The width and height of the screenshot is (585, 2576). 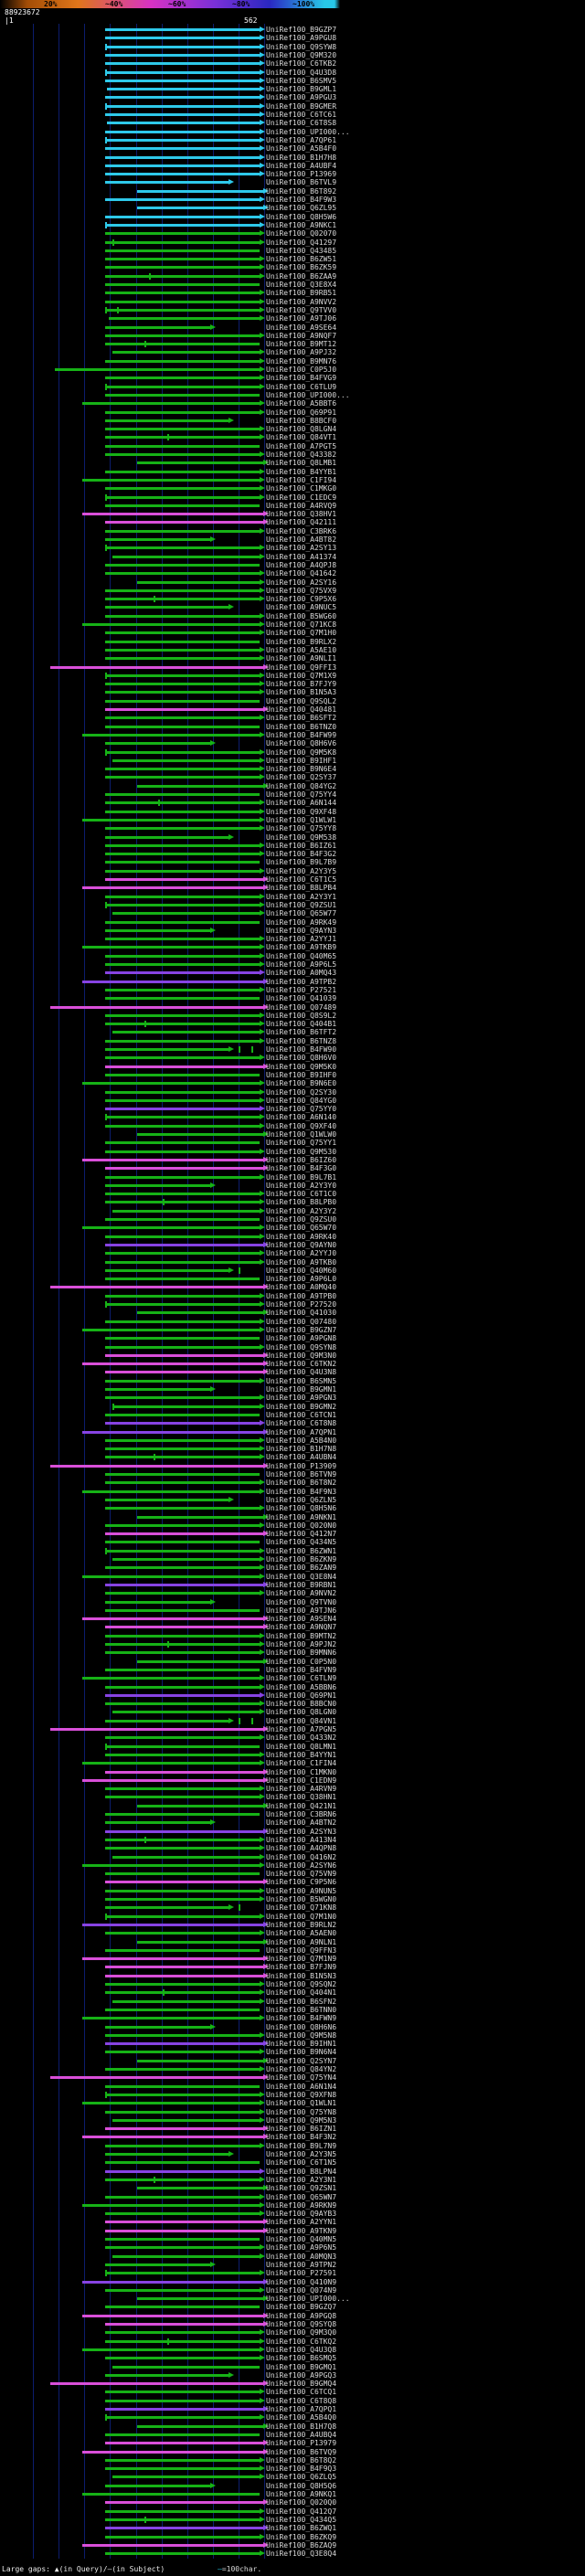 What do you see at coordinates (293, 2002) in the screenshot?
I see `hit-row: UniRef100_B6SFN2` at bounding box center [293, 2002].